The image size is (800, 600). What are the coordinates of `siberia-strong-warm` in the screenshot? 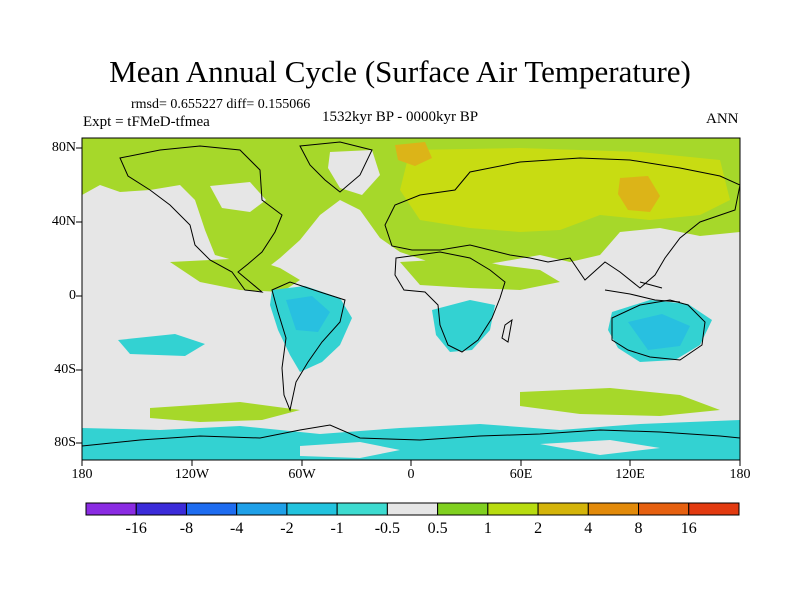 It's located at (639, 194).